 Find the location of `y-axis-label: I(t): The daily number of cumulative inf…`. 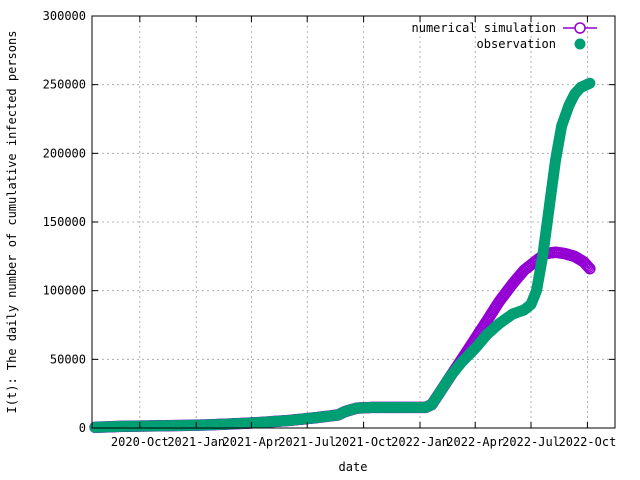

y-axis-label: I(t): The daily number of cumulative inf… is located at coordinates (12, 222).